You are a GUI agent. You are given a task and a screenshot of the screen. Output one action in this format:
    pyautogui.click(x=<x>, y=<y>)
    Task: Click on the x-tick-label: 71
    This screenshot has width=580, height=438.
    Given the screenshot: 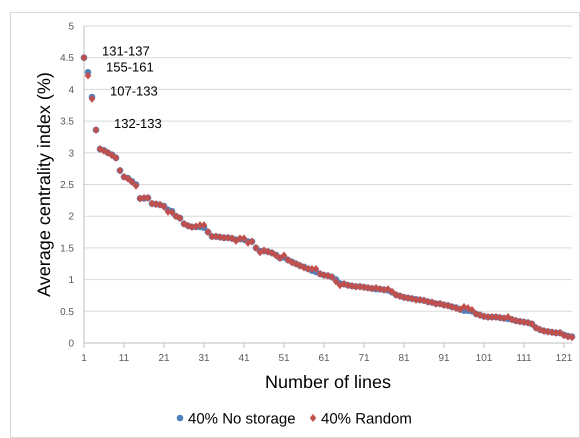 What is the action you would take?
    pyautogui.click(x=364, y=358)
    